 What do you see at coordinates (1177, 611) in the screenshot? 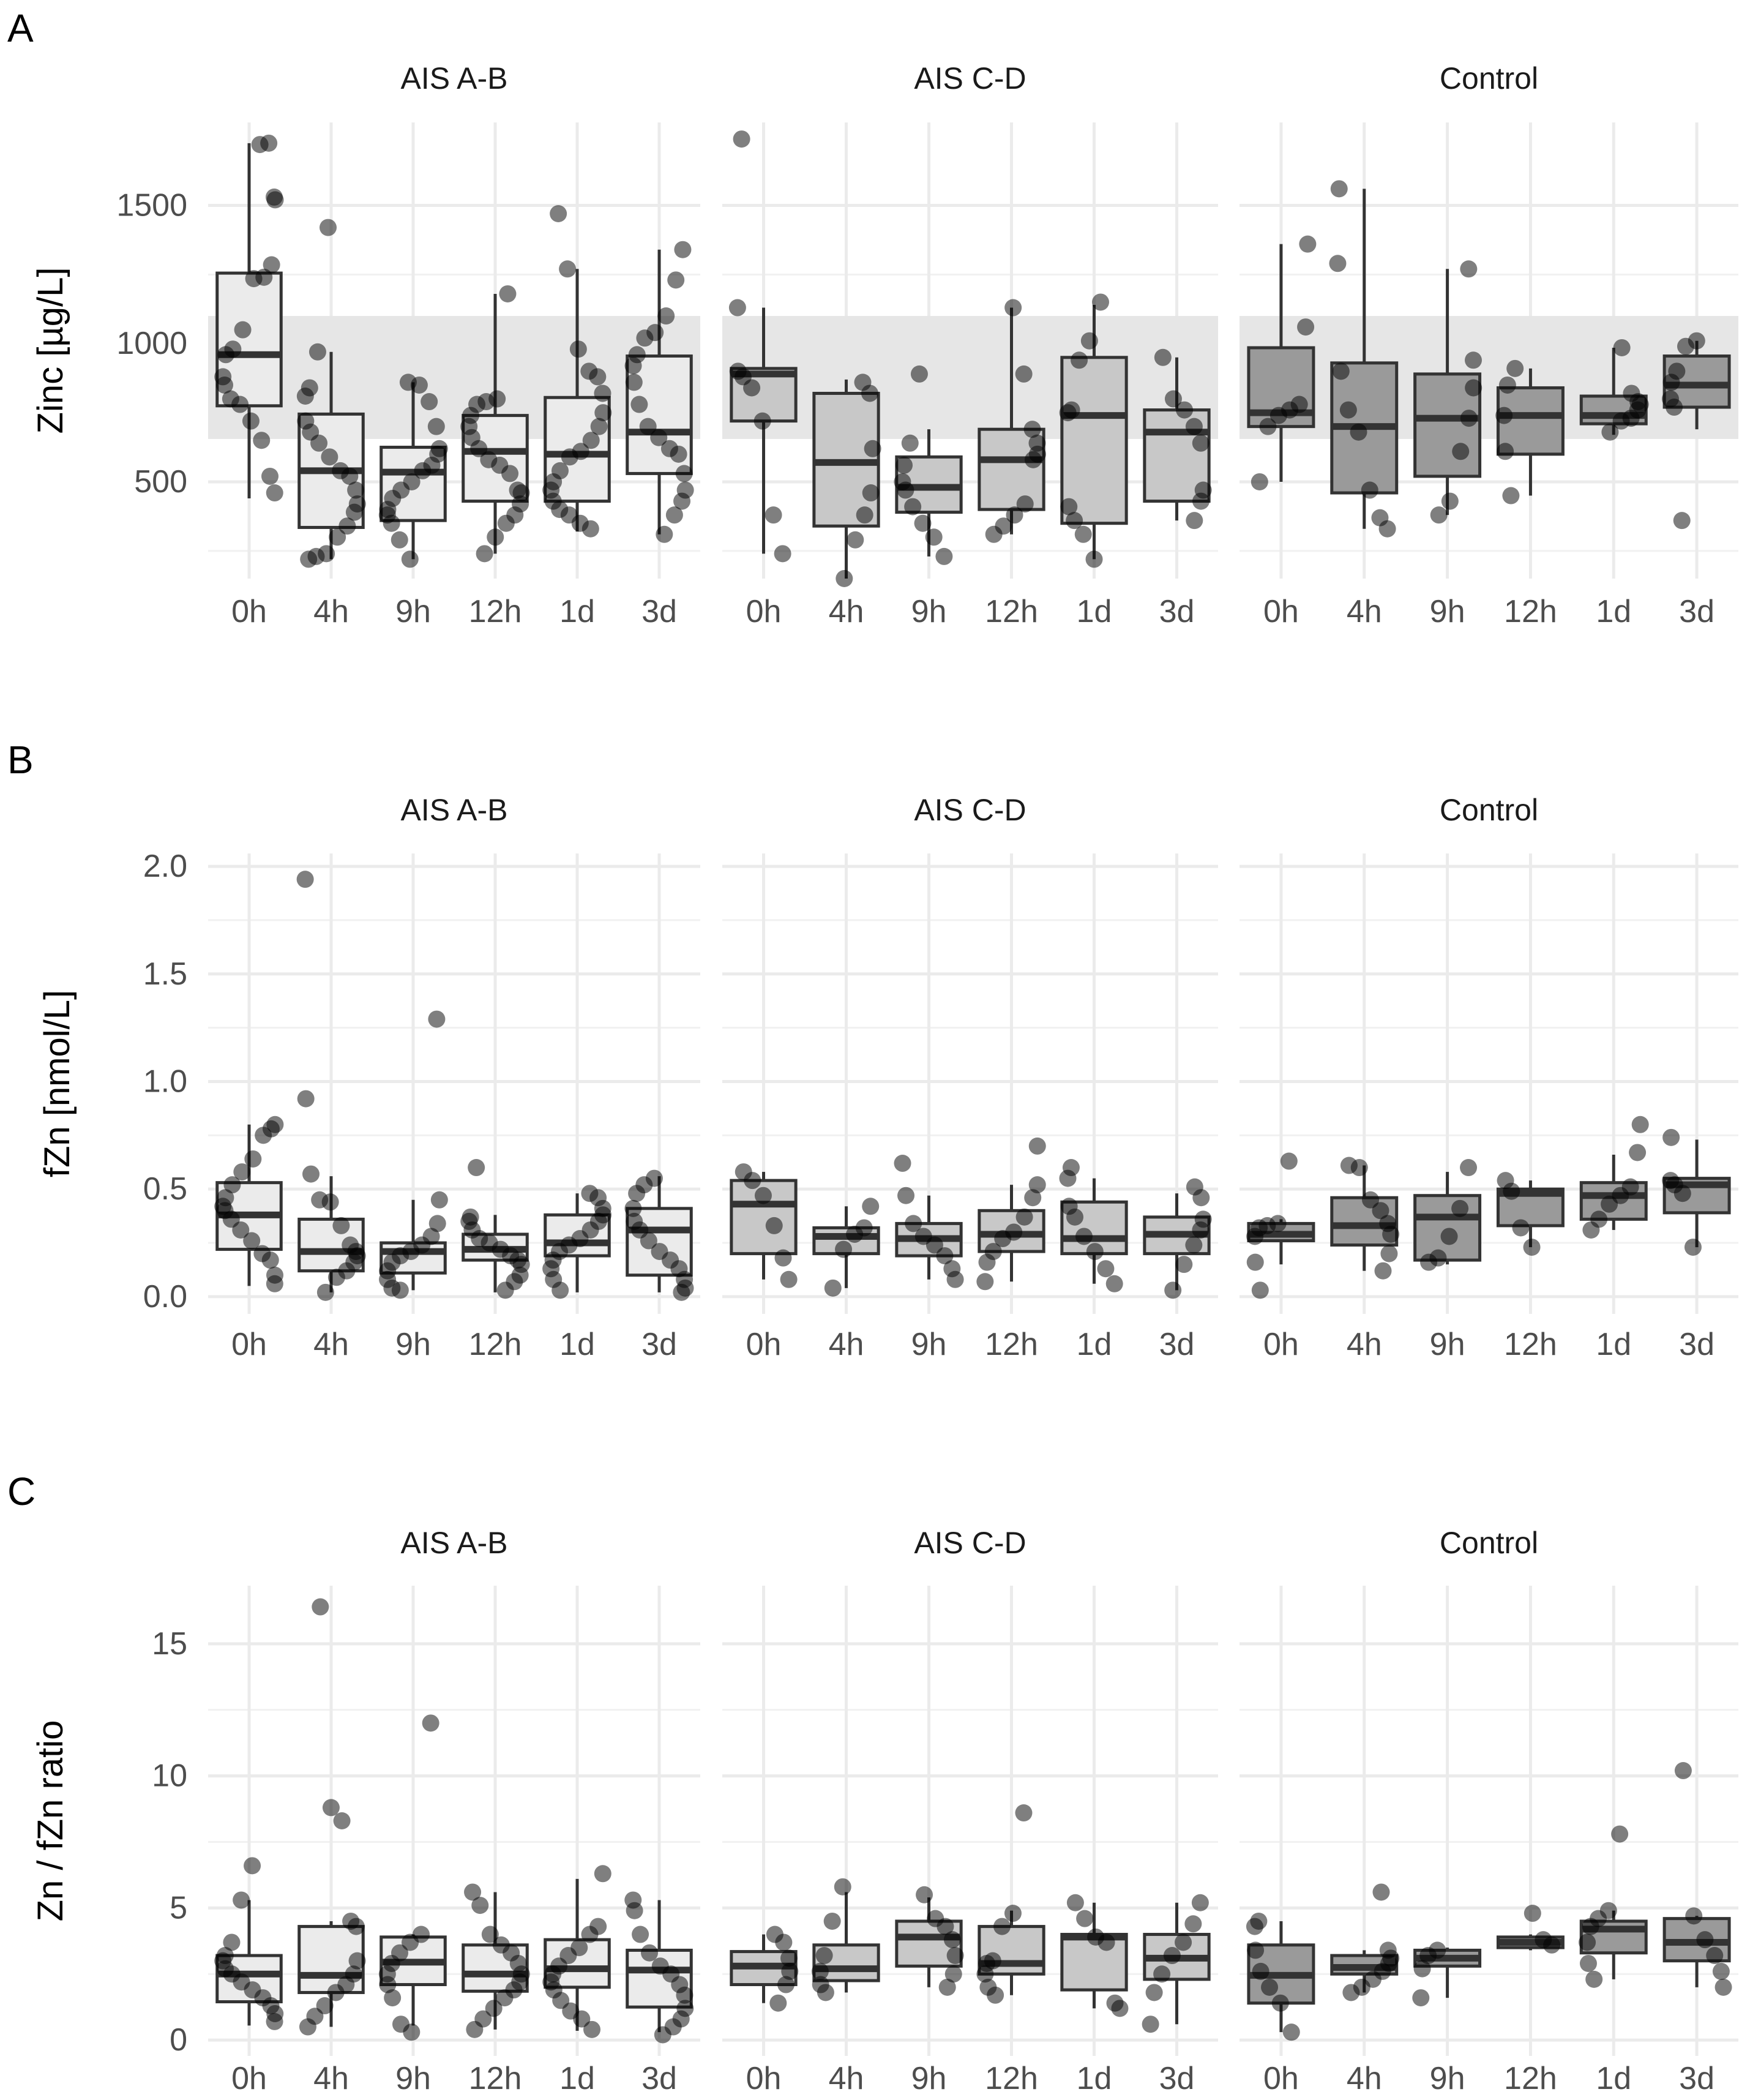
I see `x-tick-label: 3d` at bounding box center [1177, 611].